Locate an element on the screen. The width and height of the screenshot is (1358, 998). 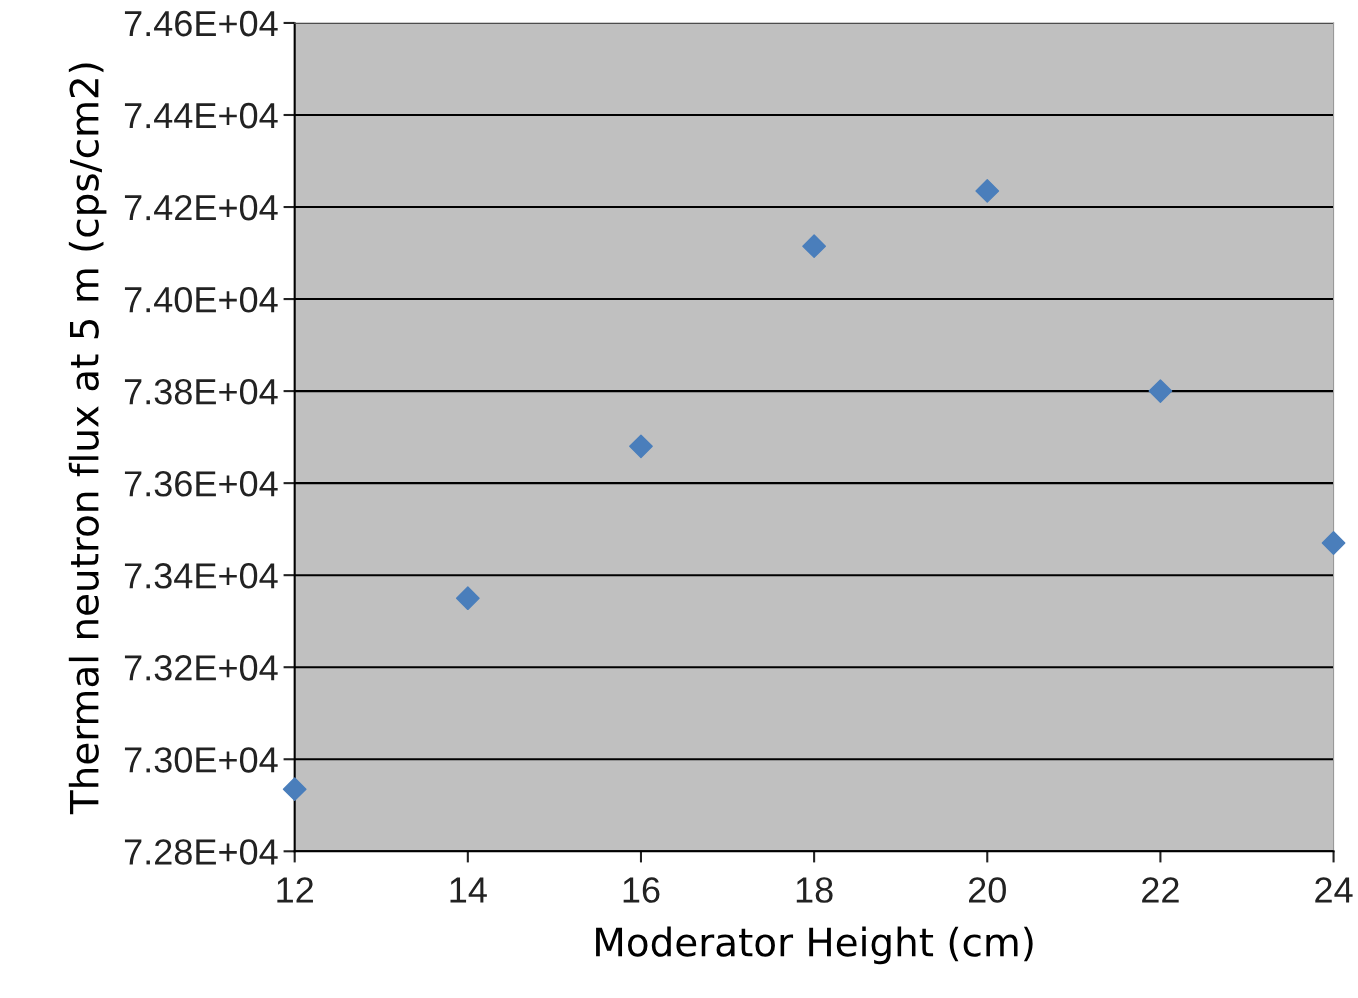
y-tick-label: 7.46E+04 is located at coordinates (201, 23).